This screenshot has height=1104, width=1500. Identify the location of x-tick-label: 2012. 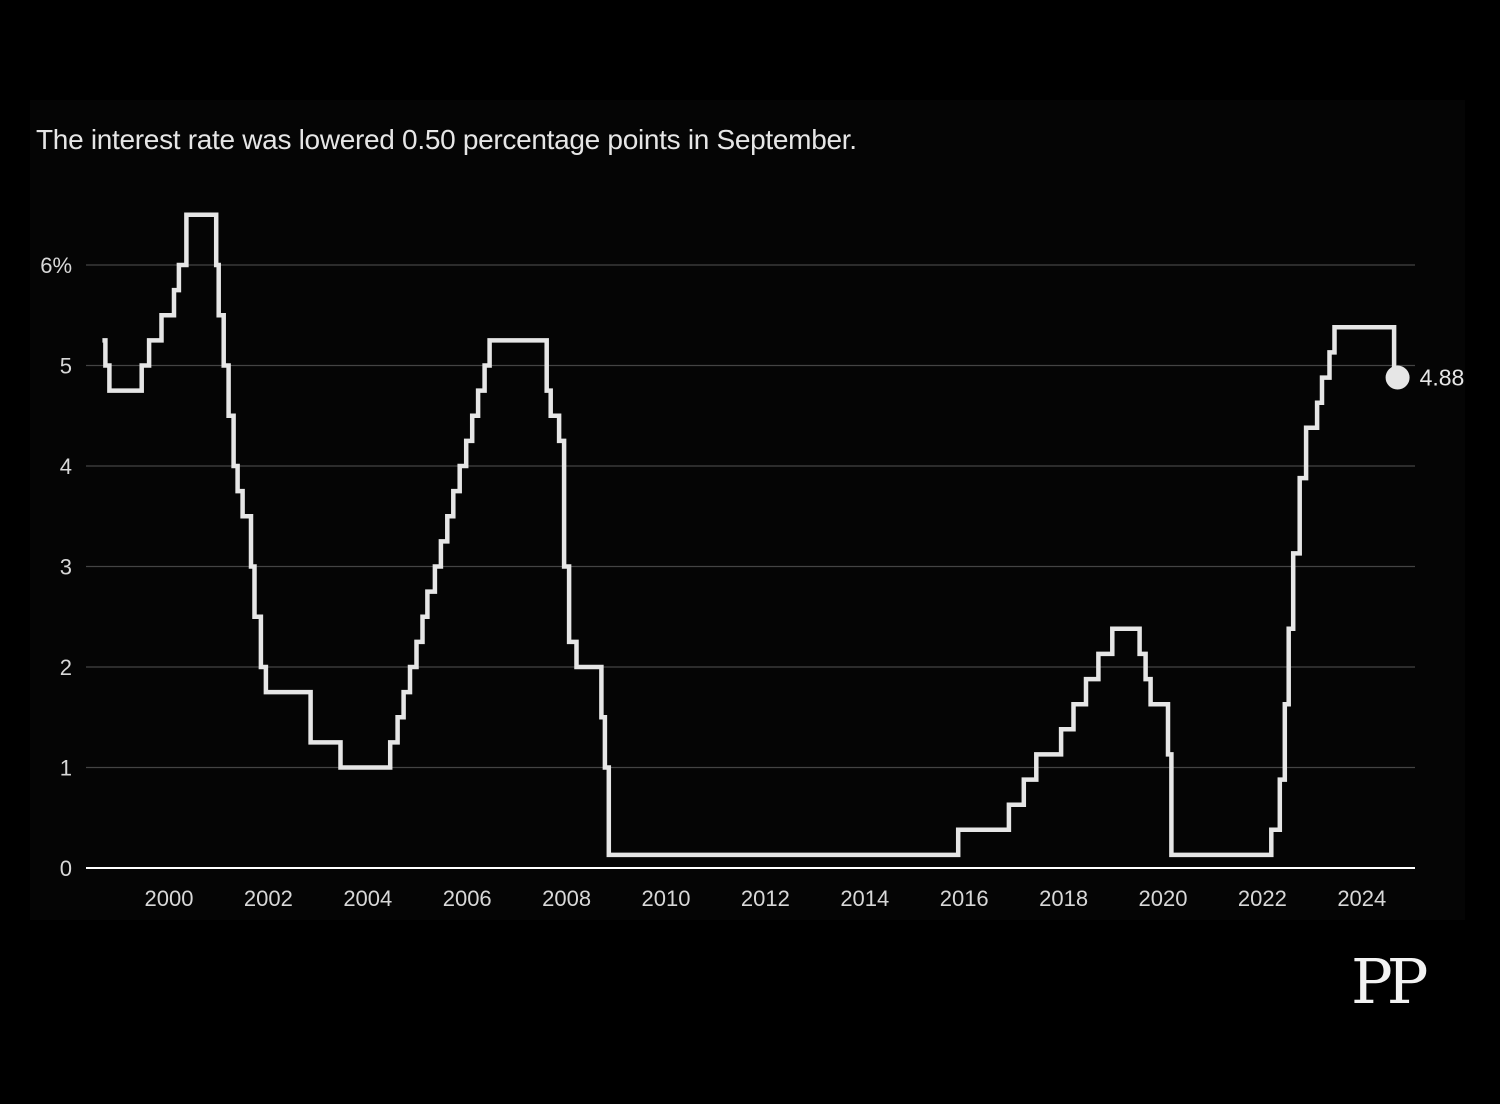
(765, 898).